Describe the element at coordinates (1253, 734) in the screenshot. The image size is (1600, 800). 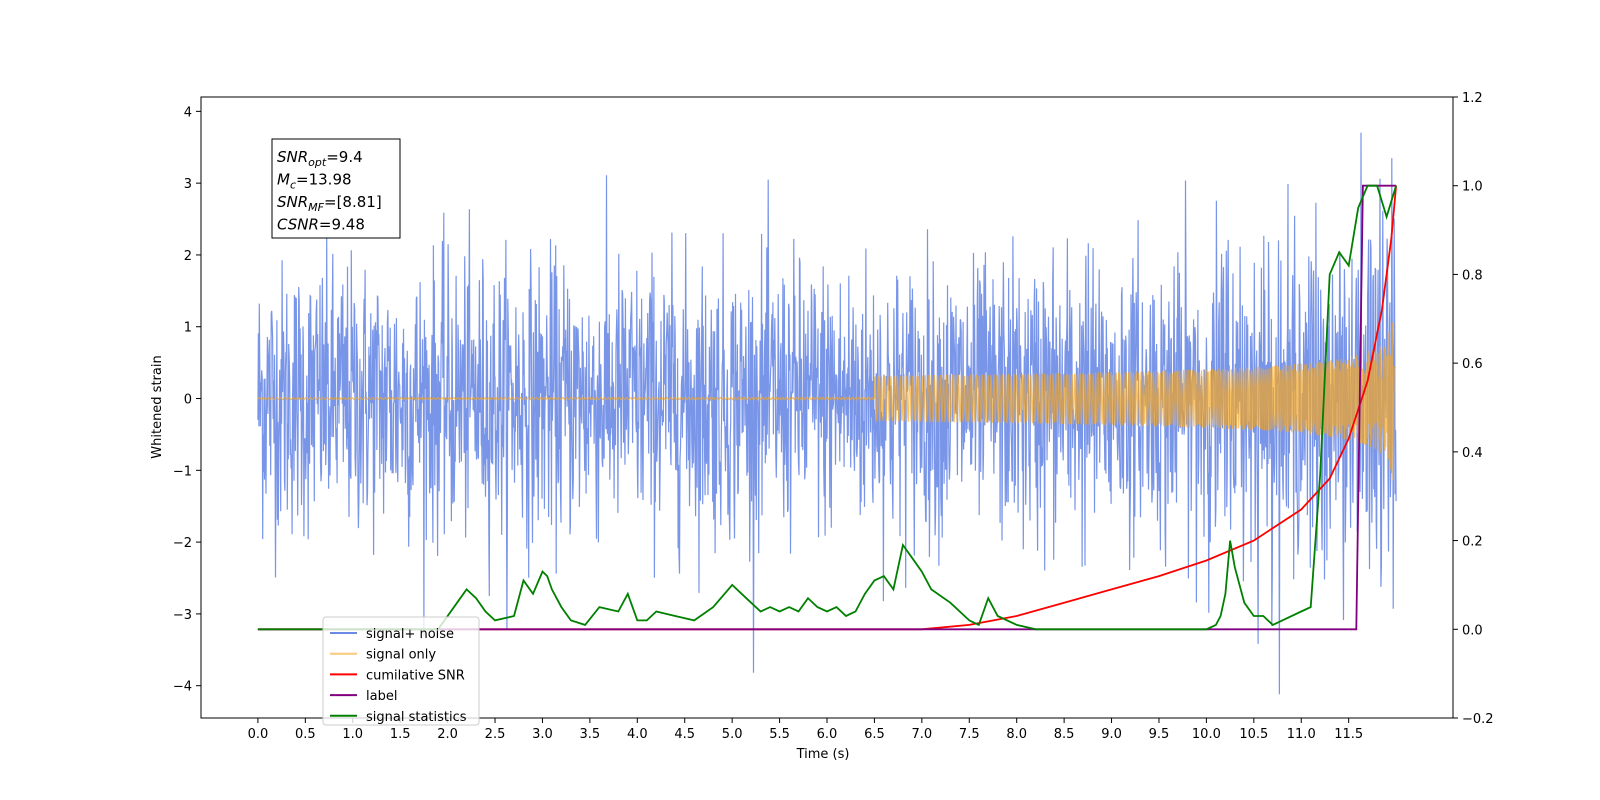
I see `x-tick-label: 10.5` at that location.